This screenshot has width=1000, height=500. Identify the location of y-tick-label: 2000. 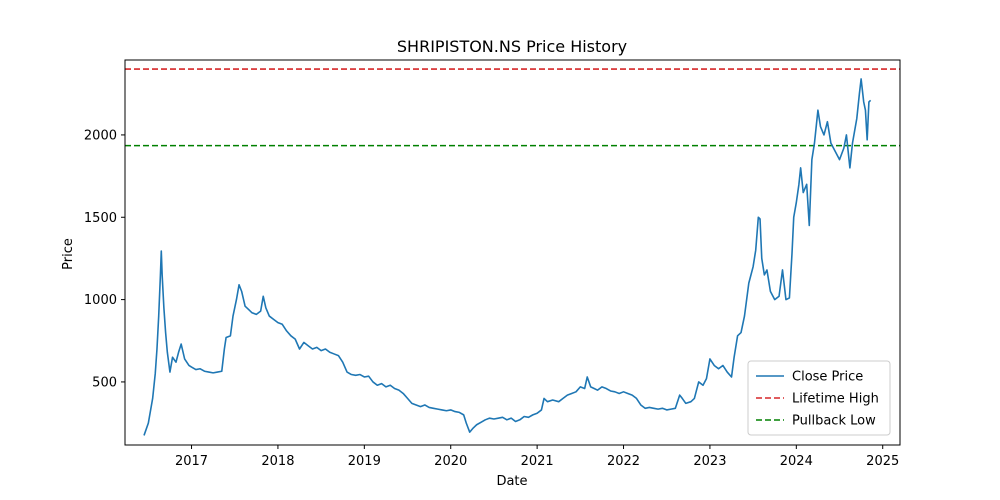
(100, 135).